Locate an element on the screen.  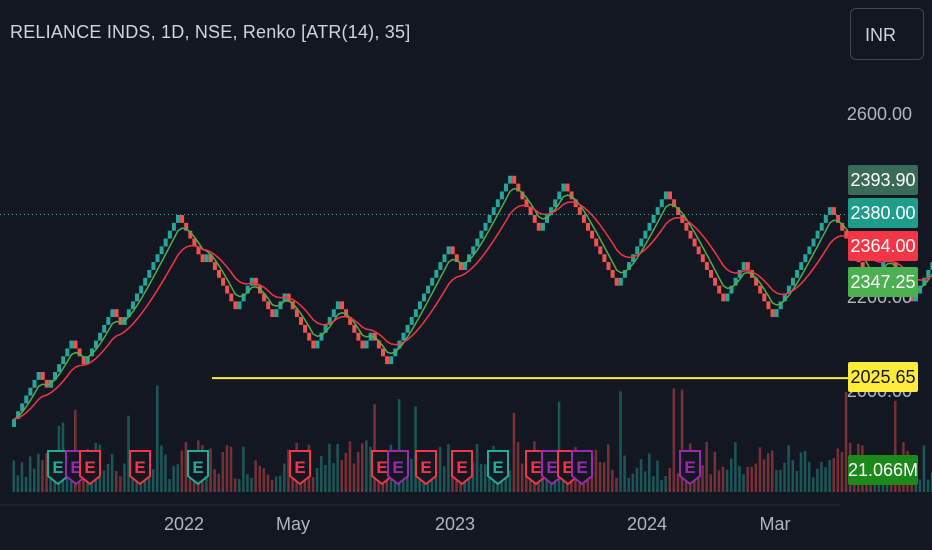
currency-button: INR is located at coordinates (887, 34).